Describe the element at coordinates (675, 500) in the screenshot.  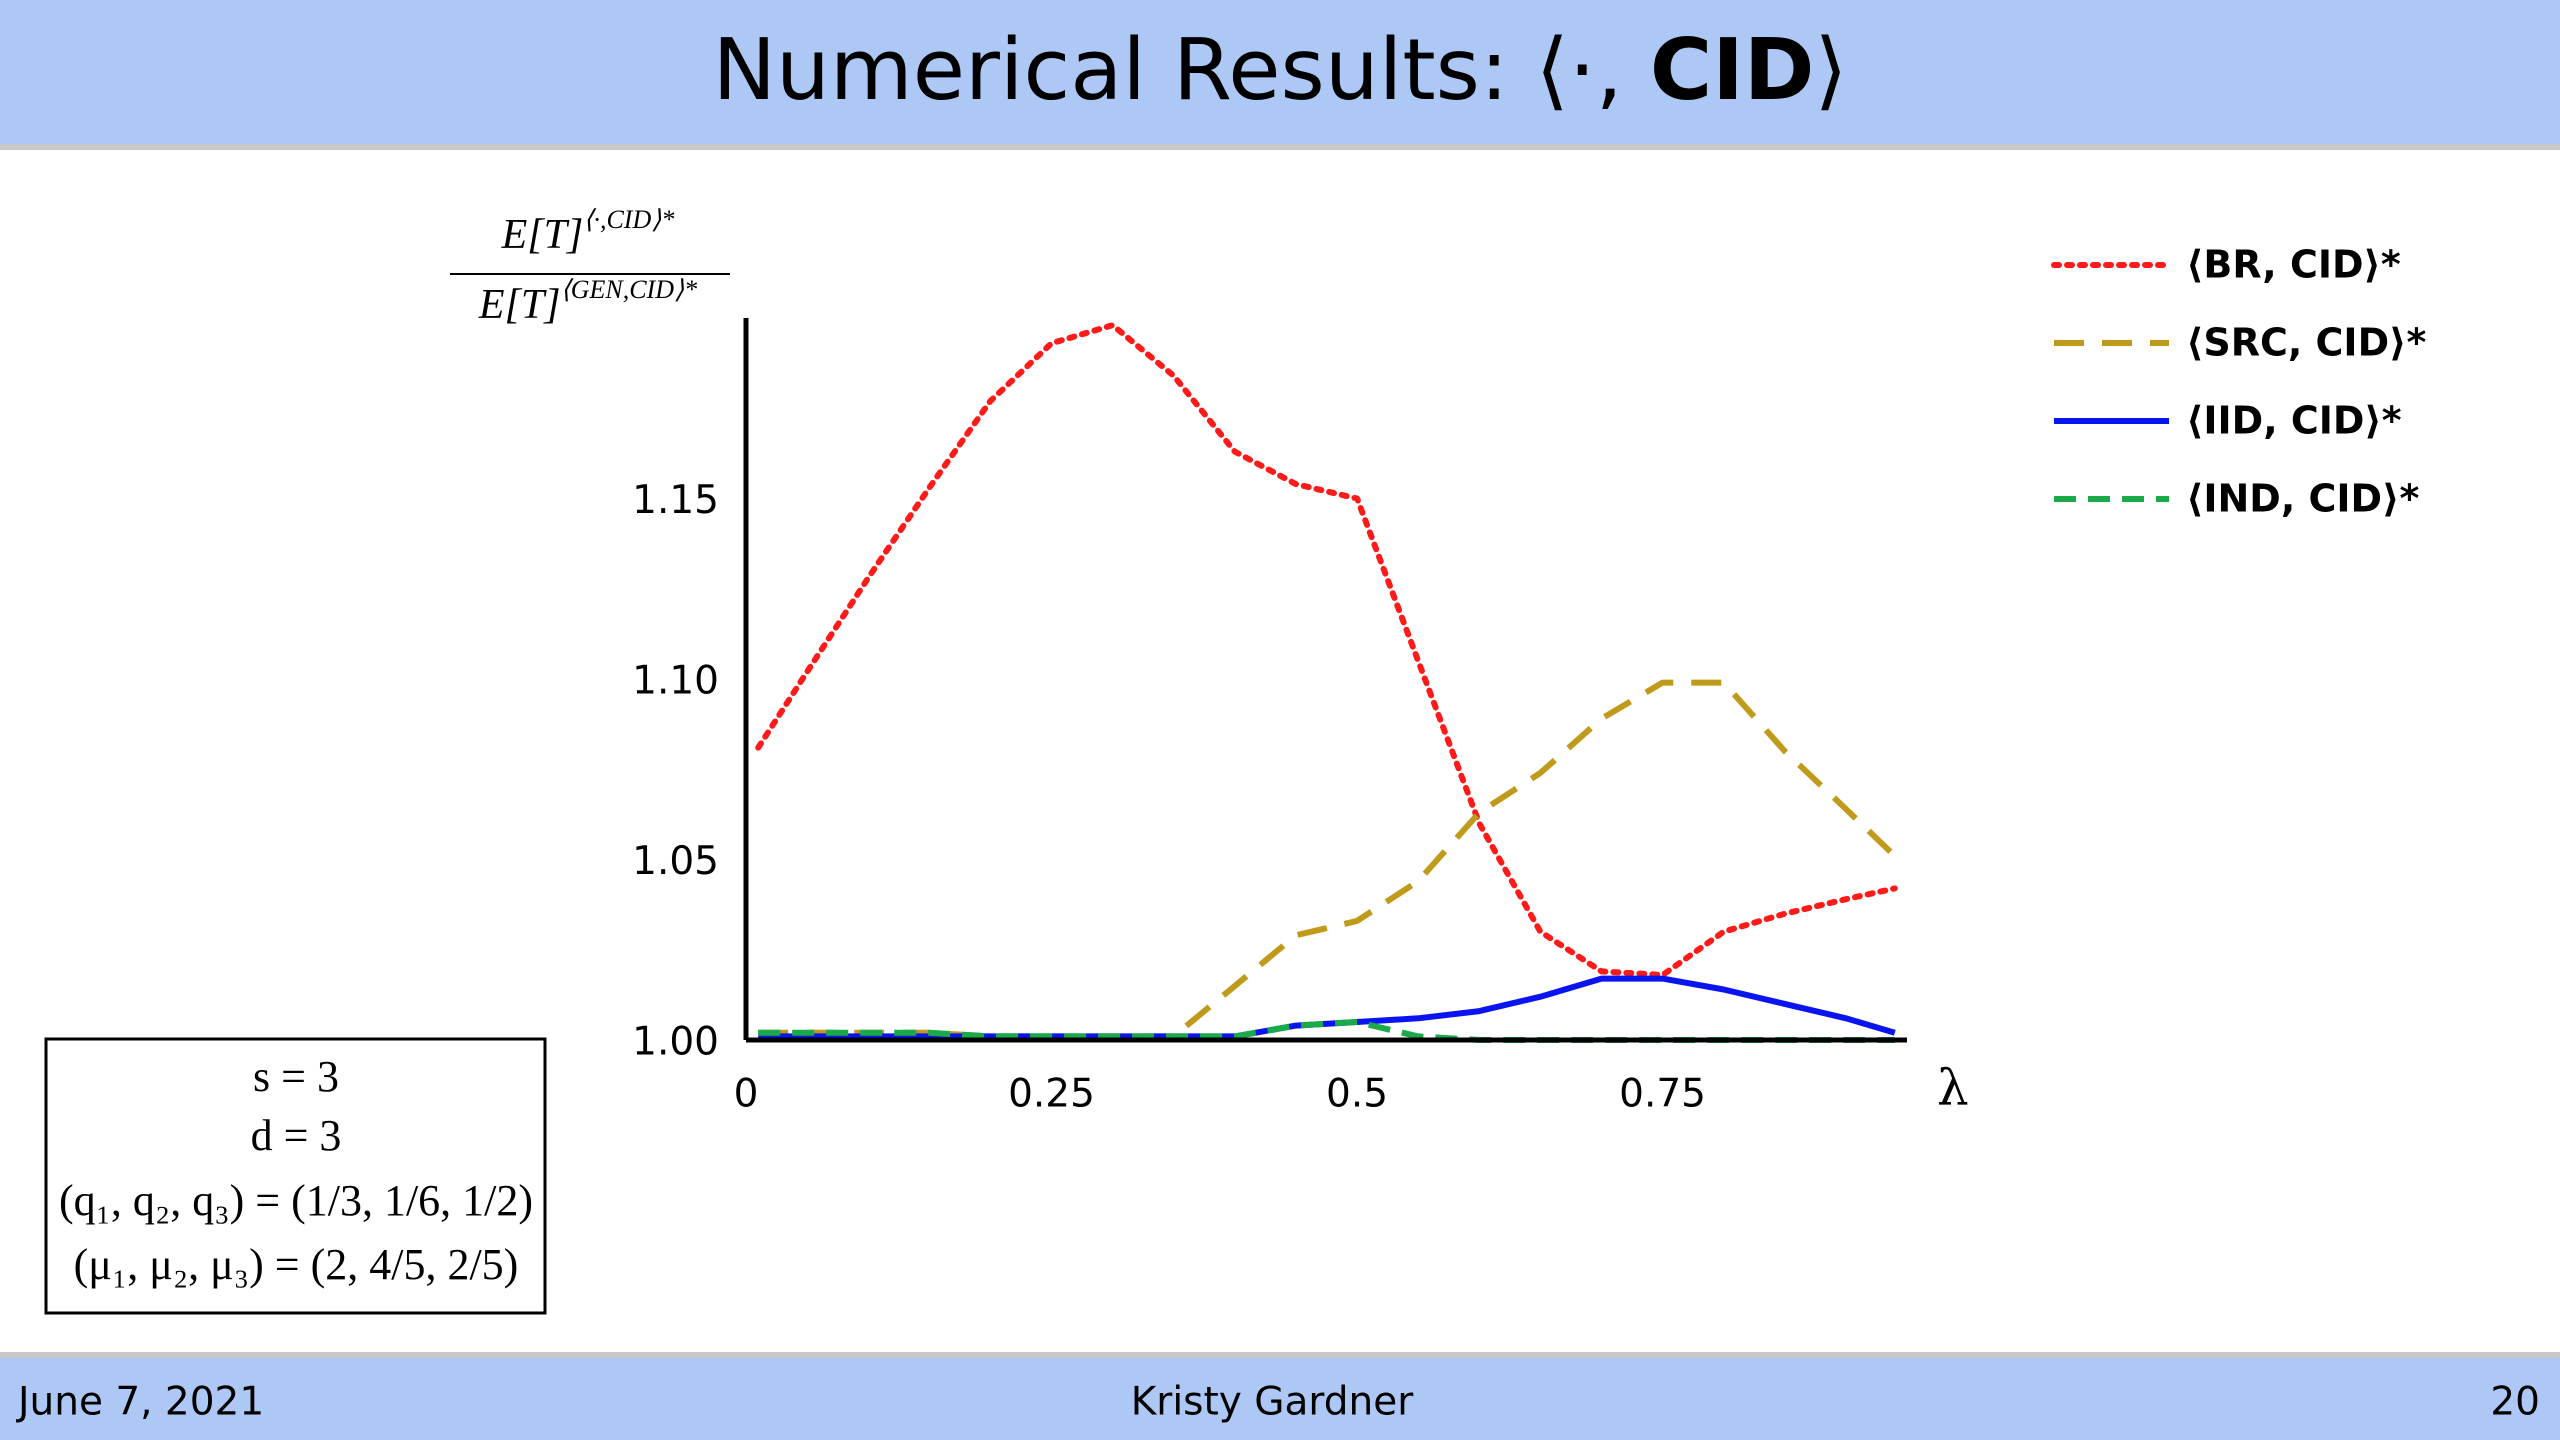
I see `y-tick-label: 1.15` at that location.